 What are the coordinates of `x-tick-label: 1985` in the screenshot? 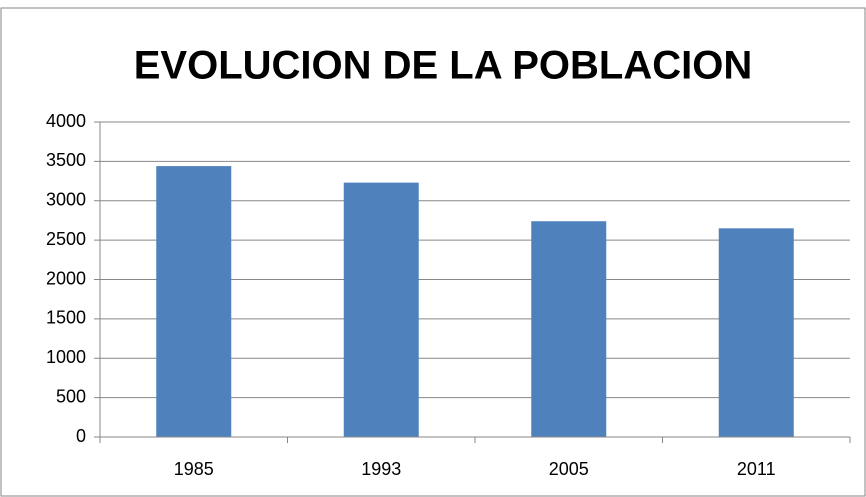 It's located at (194, 469).